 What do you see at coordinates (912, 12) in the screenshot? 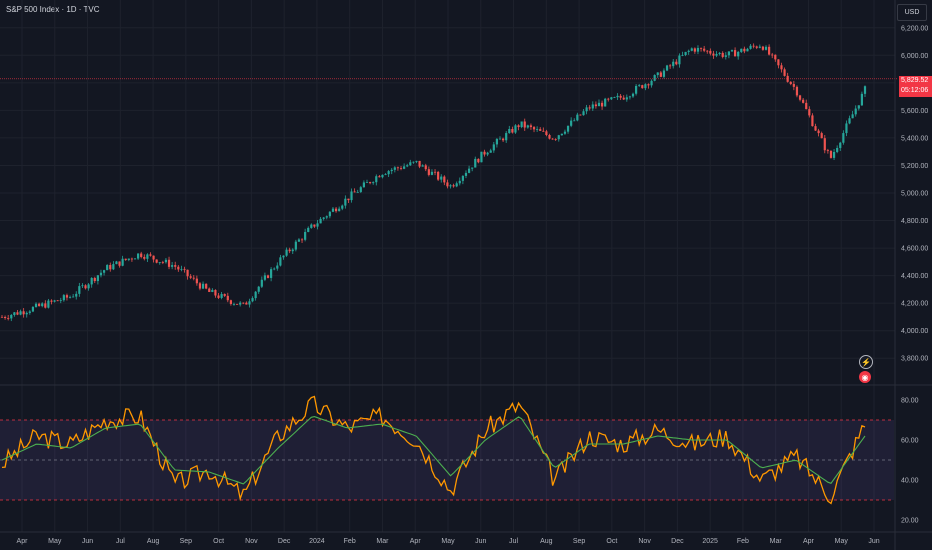
I see `currency-button: USD` at bounding box center [912, 12].